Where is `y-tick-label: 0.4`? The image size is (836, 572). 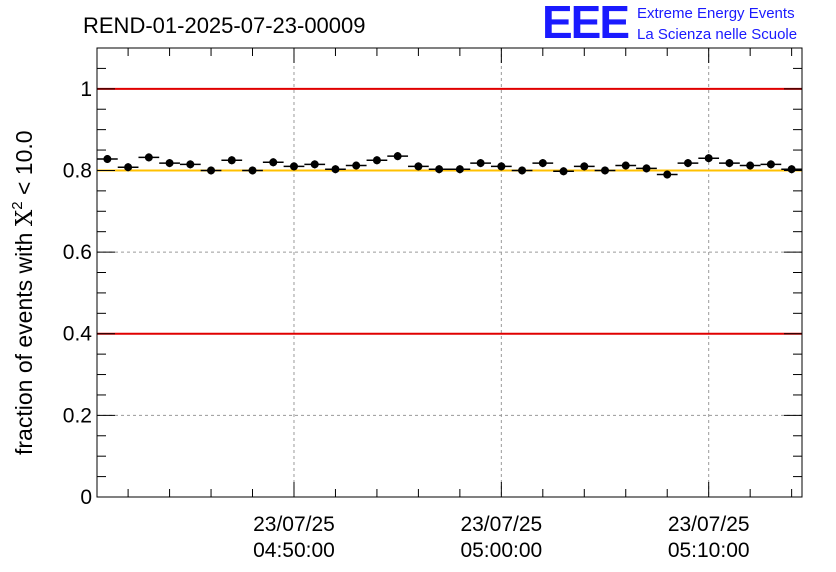 y-tick-label: 0.4 is located at coordinates (78, 334).